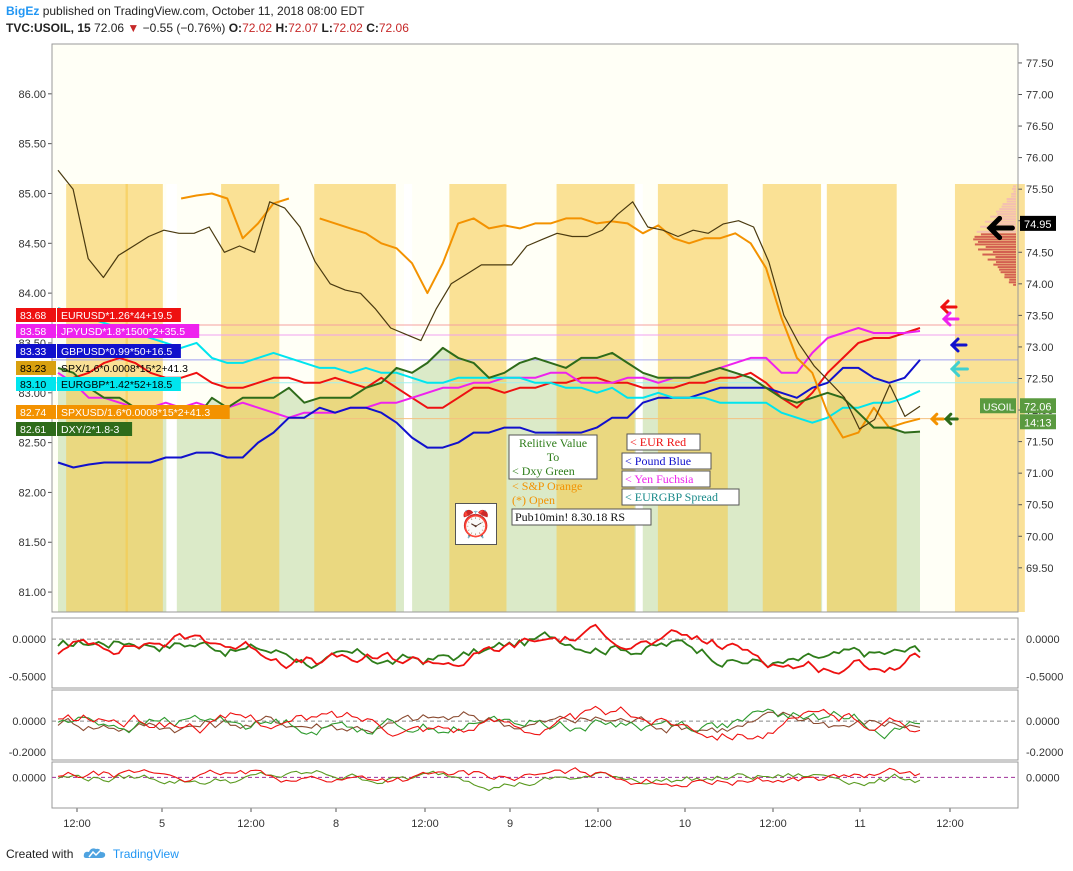  What do you see at coordinates (547, 486) in the screenshot?
I see `annotation-text: < S&P Orange` at bounding box center [547, 486].